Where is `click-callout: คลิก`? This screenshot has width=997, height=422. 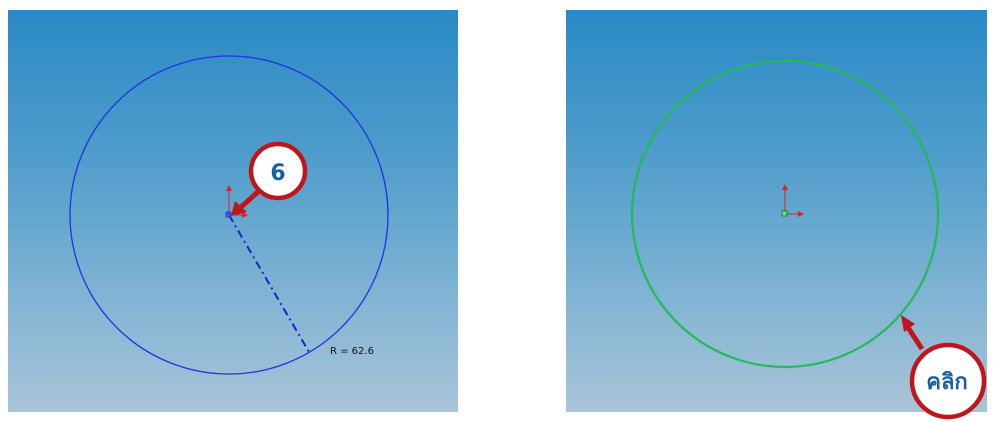
click-callout: คลิก is located at coordinates (944, 367).